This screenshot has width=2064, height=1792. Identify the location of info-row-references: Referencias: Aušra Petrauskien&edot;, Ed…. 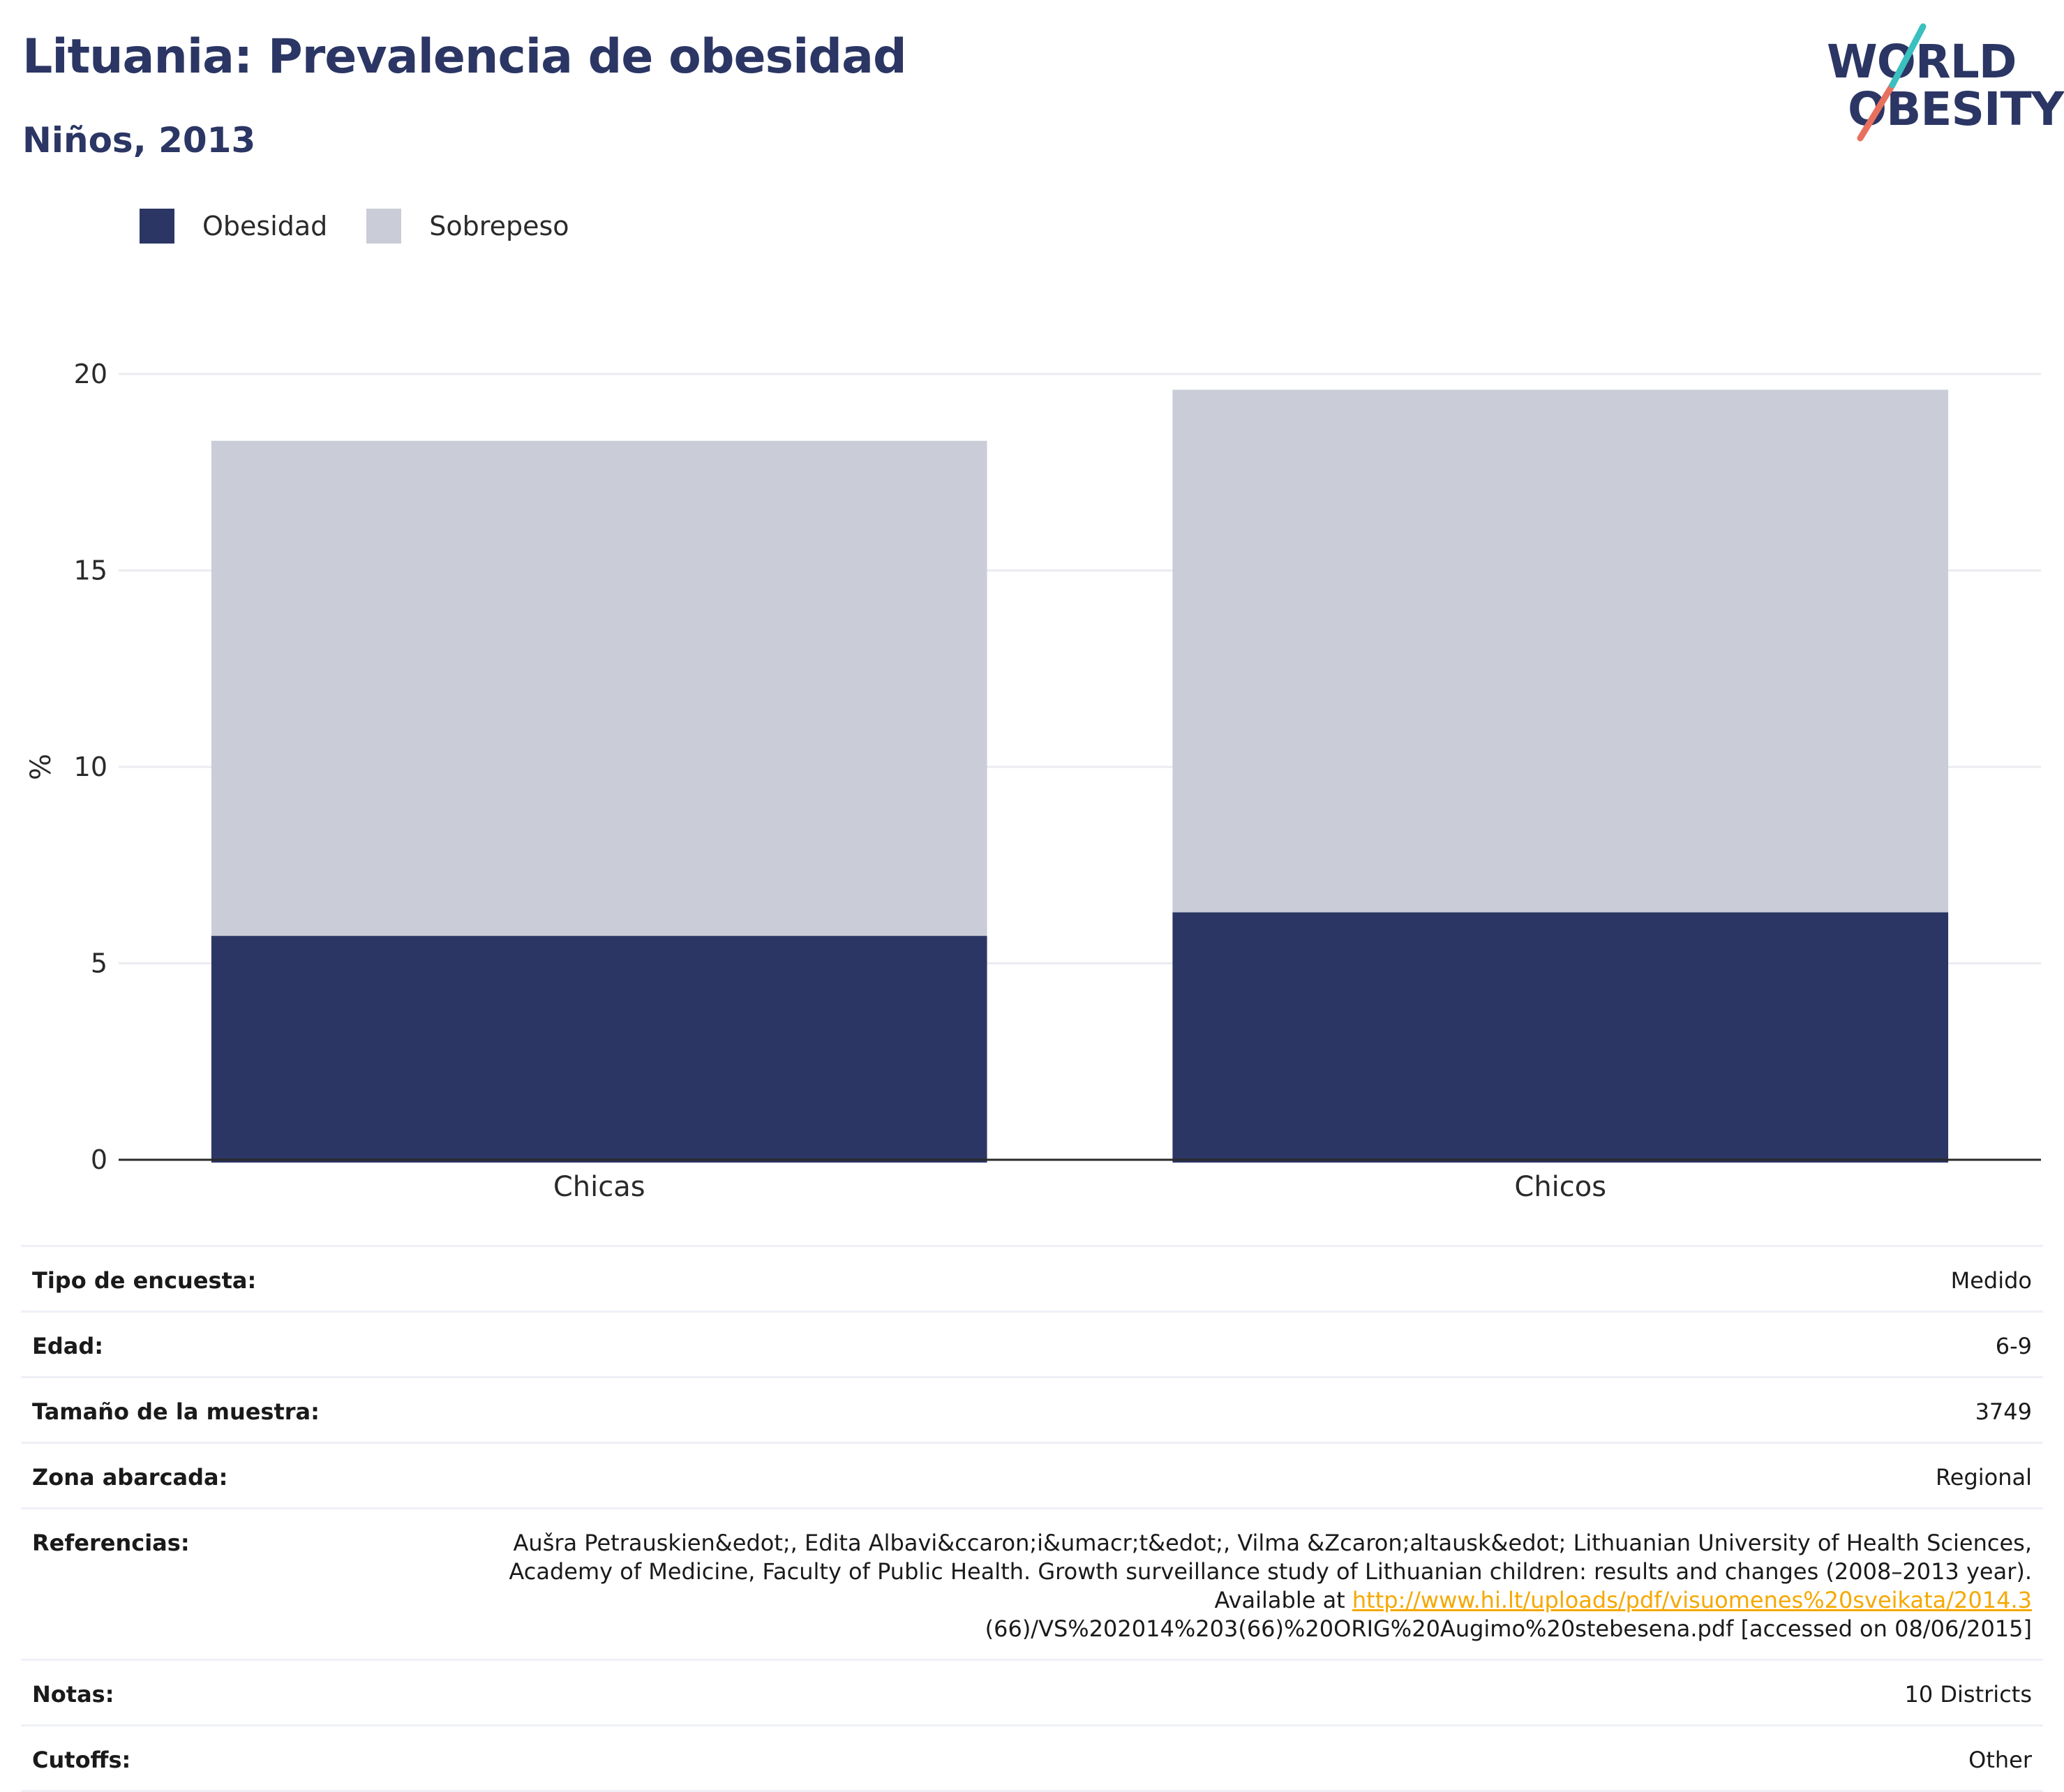
(1032, 1583).